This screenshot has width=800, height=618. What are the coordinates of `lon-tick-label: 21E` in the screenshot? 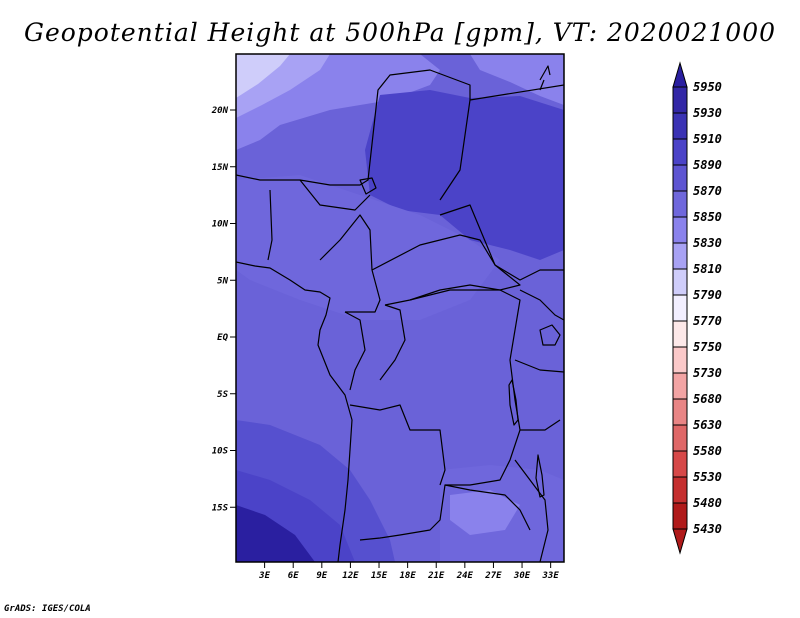 It's located at (436, 576).